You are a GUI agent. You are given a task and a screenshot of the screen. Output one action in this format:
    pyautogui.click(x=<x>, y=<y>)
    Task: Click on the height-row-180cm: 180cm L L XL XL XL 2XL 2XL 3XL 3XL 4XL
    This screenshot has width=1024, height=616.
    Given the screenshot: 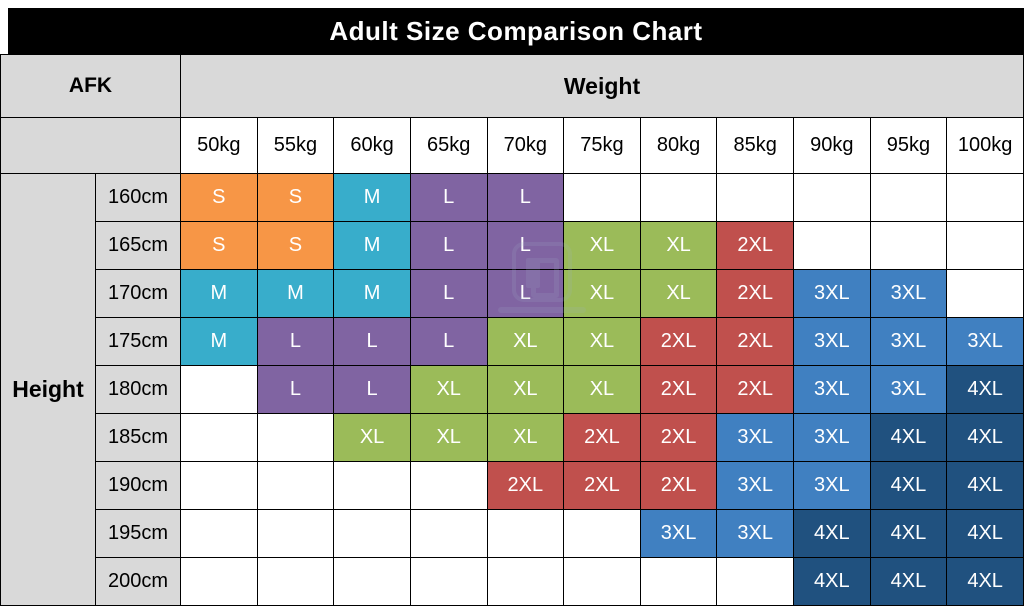 What is the action you would take?
    pyautogui.click(x=512, y=389)
    